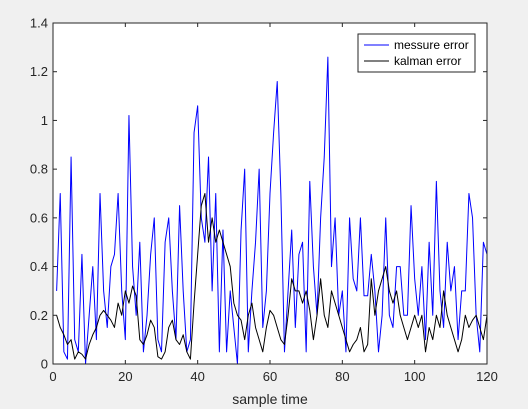 The width and height of the screenshot is (528, 409). Describe the element at coordinates (270, 376) in the screenshot. I see `x-tick-label: 60` at that location.